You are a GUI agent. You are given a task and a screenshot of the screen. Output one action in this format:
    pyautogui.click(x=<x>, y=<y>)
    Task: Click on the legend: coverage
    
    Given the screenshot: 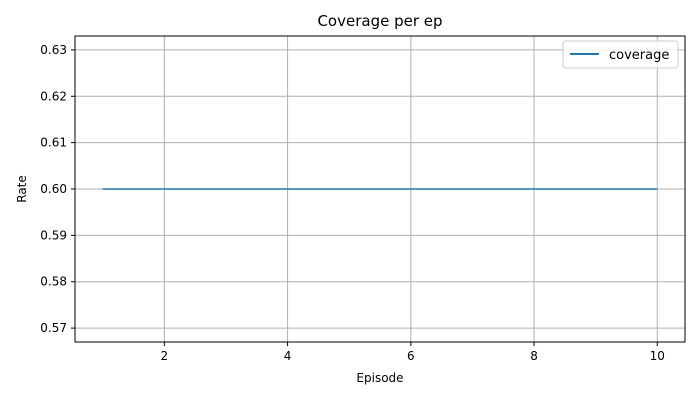 What is the action you would take?
    pyautogui.click(x=620, y=54)
    